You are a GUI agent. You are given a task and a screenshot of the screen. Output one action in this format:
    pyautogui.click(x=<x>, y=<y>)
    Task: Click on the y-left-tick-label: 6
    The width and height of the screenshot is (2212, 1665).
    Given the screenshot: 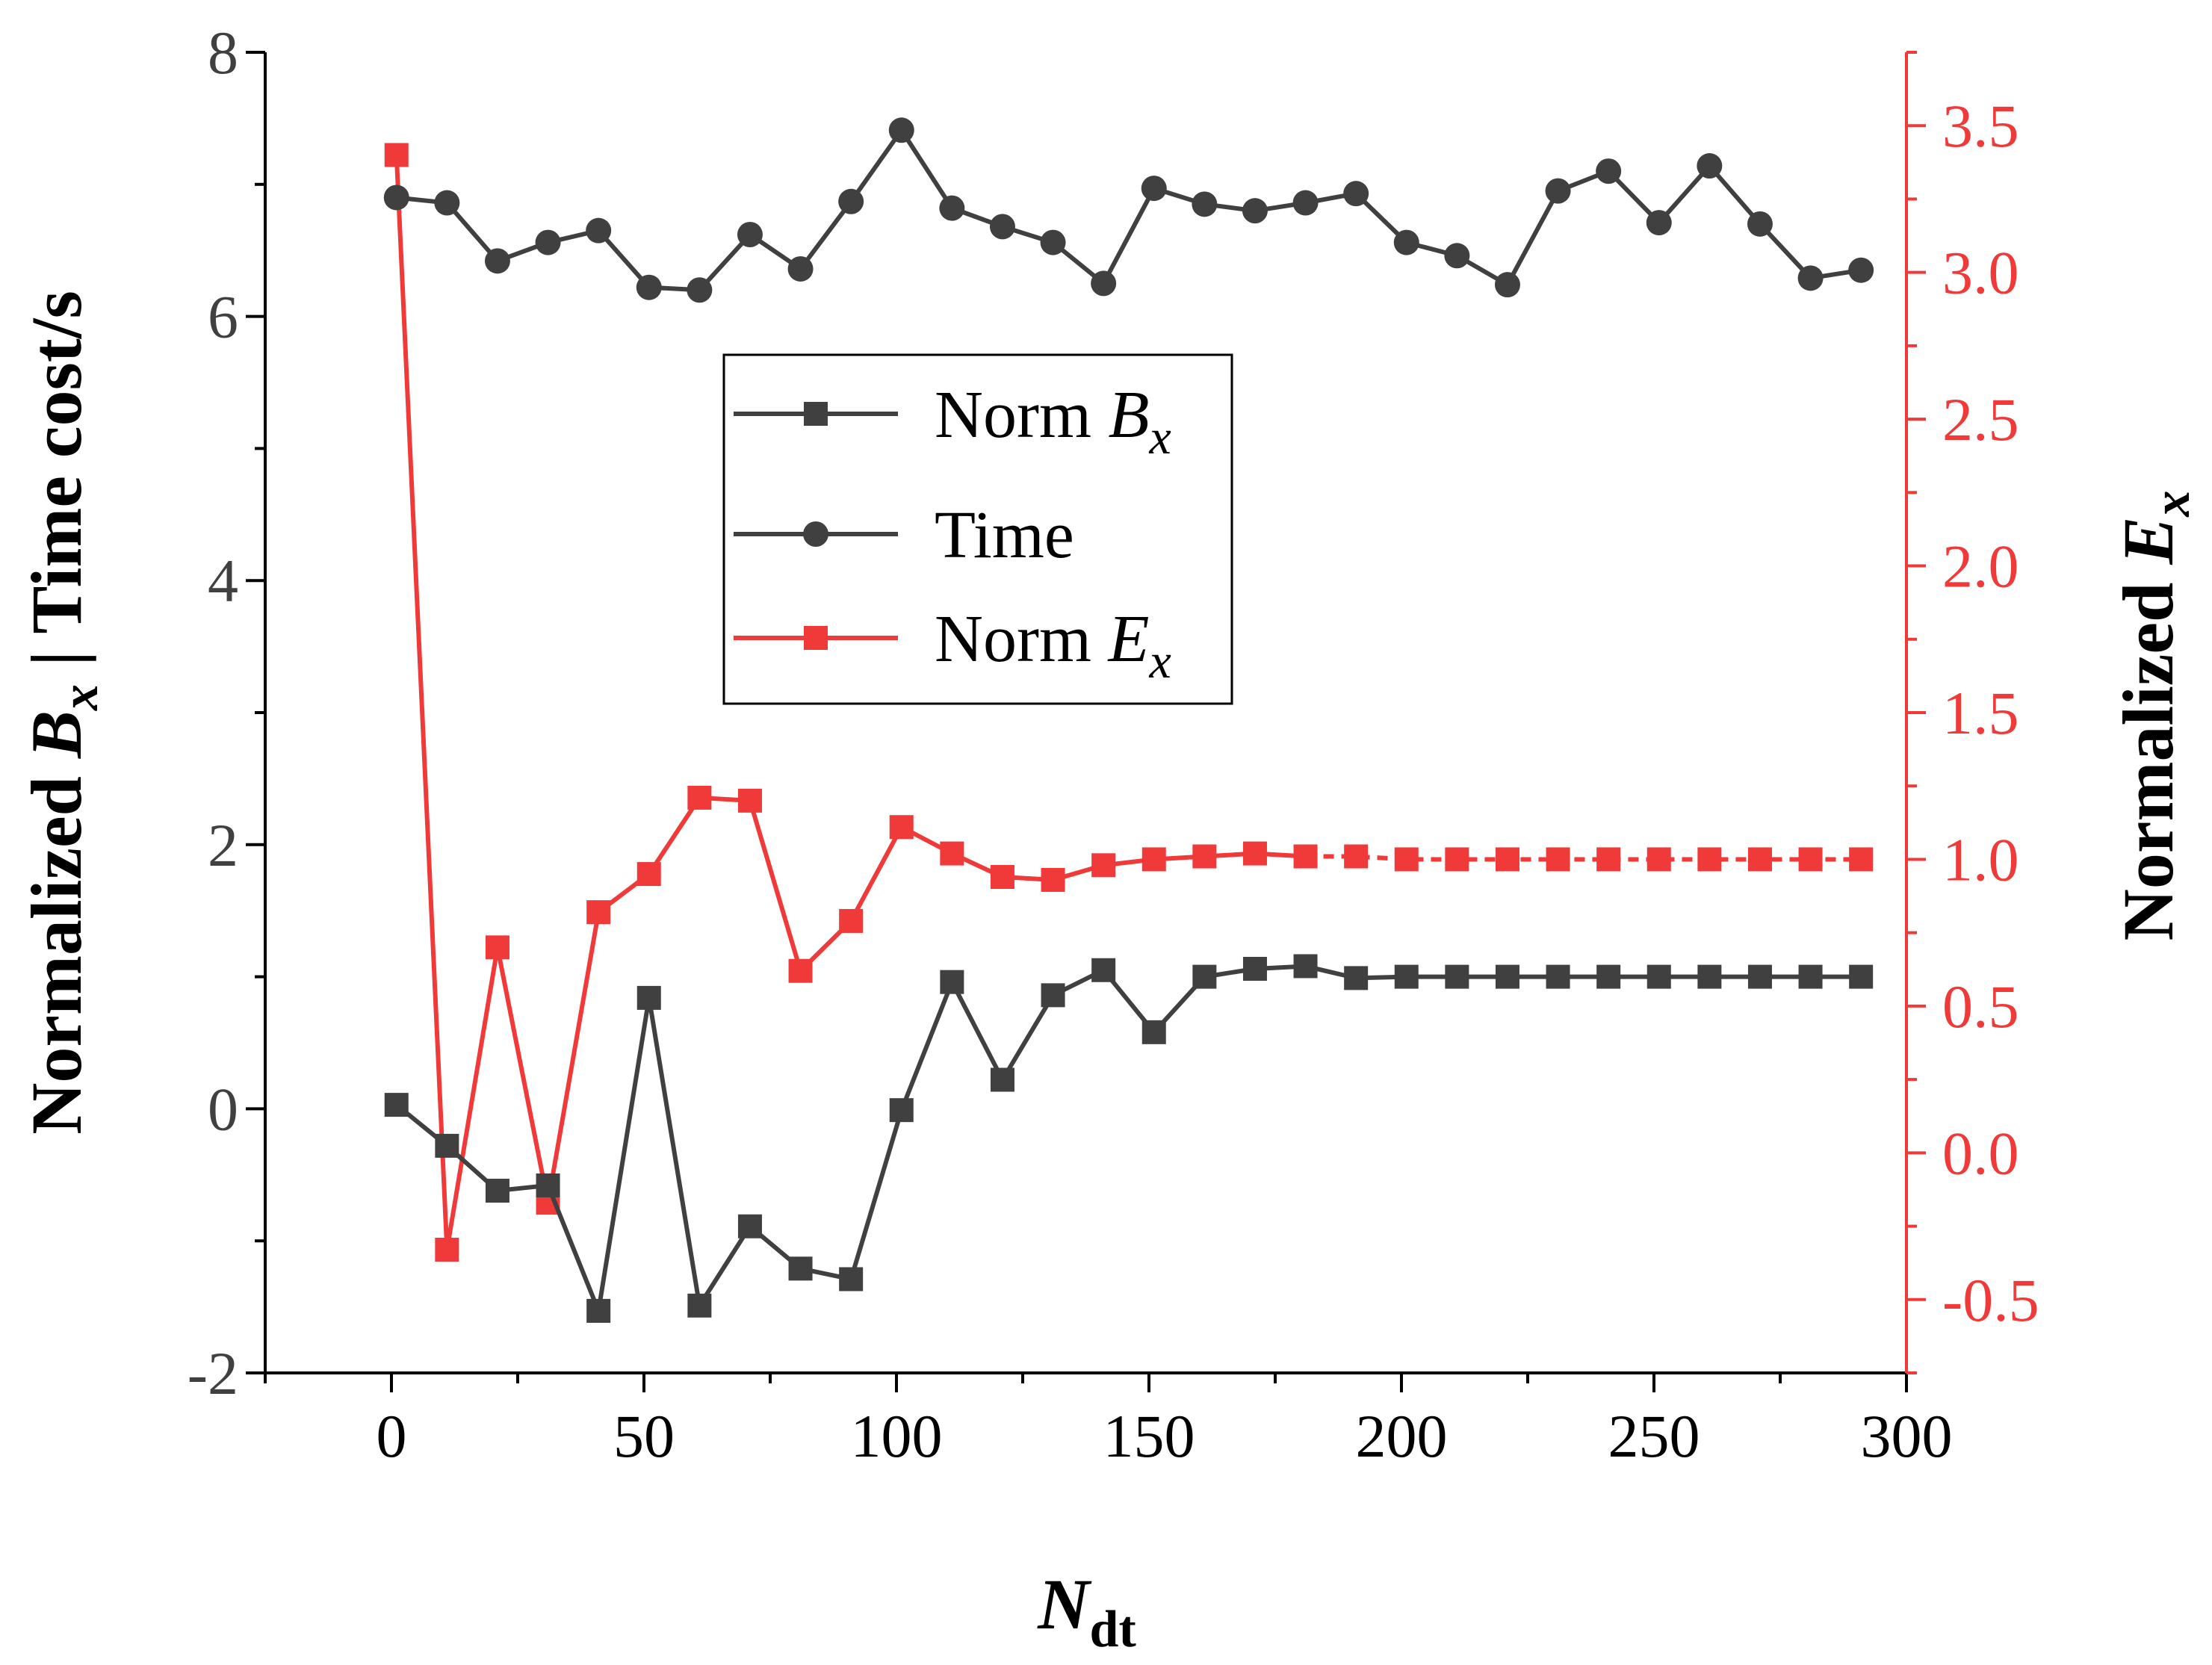 What is the action you would take?
    pyautogui.click(x=223, y=317)
    